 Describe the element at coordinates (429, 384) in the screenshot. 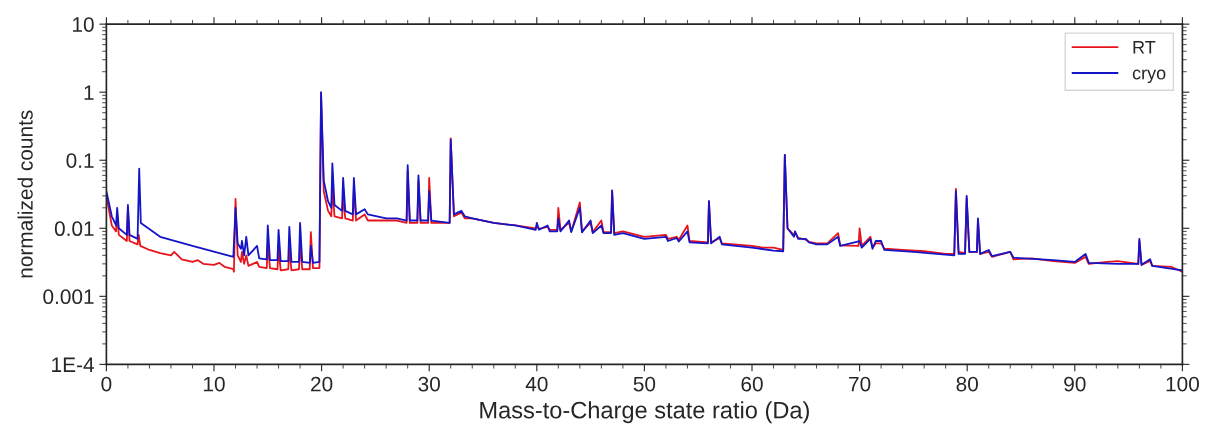

I see `x-tick-label: 30` at that location.